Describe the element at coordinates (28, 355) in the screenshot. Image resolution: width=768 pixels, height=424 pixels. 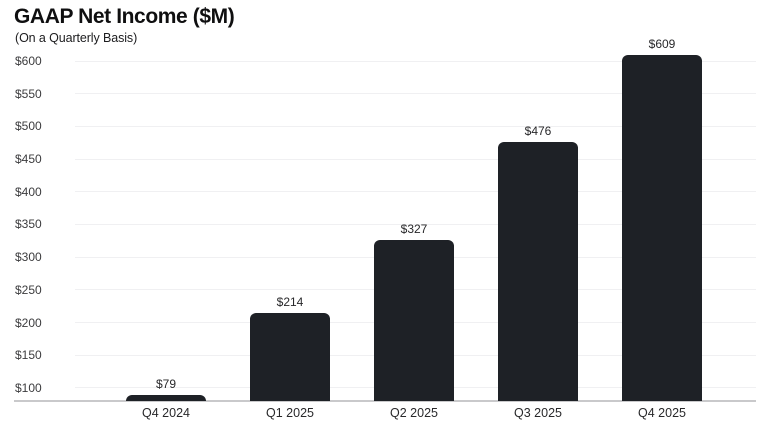
I see `y-axis-tick-label: $150` at that location.